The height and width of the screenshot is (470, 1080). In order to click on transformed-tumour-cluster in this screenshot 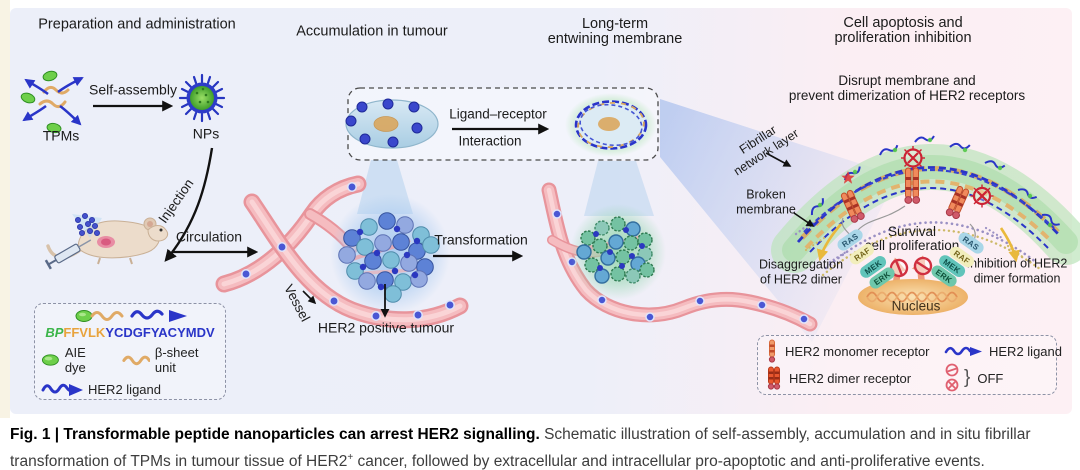, I will do `click(618, 252)`.